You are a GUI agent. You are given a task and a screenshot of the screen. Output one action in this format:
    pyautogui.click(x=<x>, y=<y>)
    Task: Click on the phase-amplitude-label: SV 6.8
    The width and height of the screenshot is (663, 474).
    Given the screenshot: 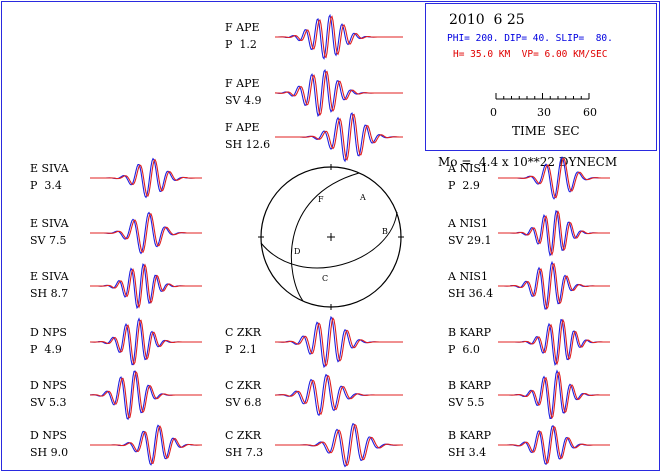 What is the action you would take?
    pyautogui.click(x=243, y=402)
    